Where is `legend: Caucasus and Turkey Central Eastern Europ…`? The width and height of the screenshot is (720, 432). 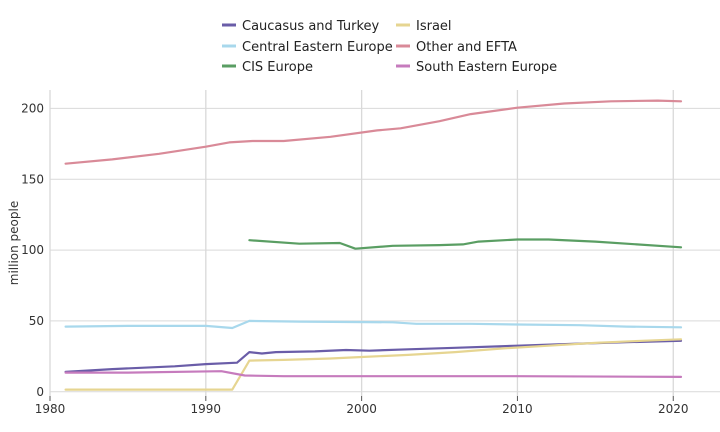 legend: Caucasus and Turkey Central Eastern Europ… is located at coordinates (389, 47).